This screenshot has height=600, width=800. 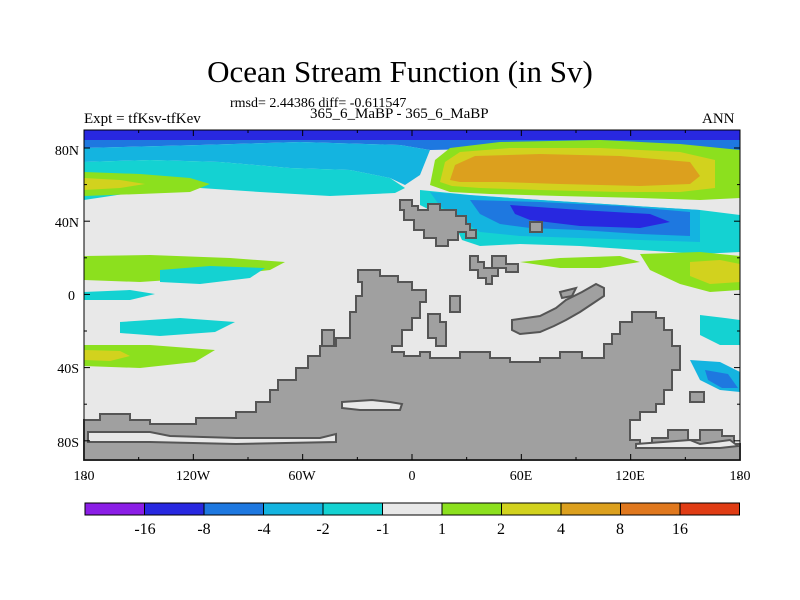 I want to click on lon-axis: 180 120W 60W 0 60E 120E 180, so click(x=412, y=476).